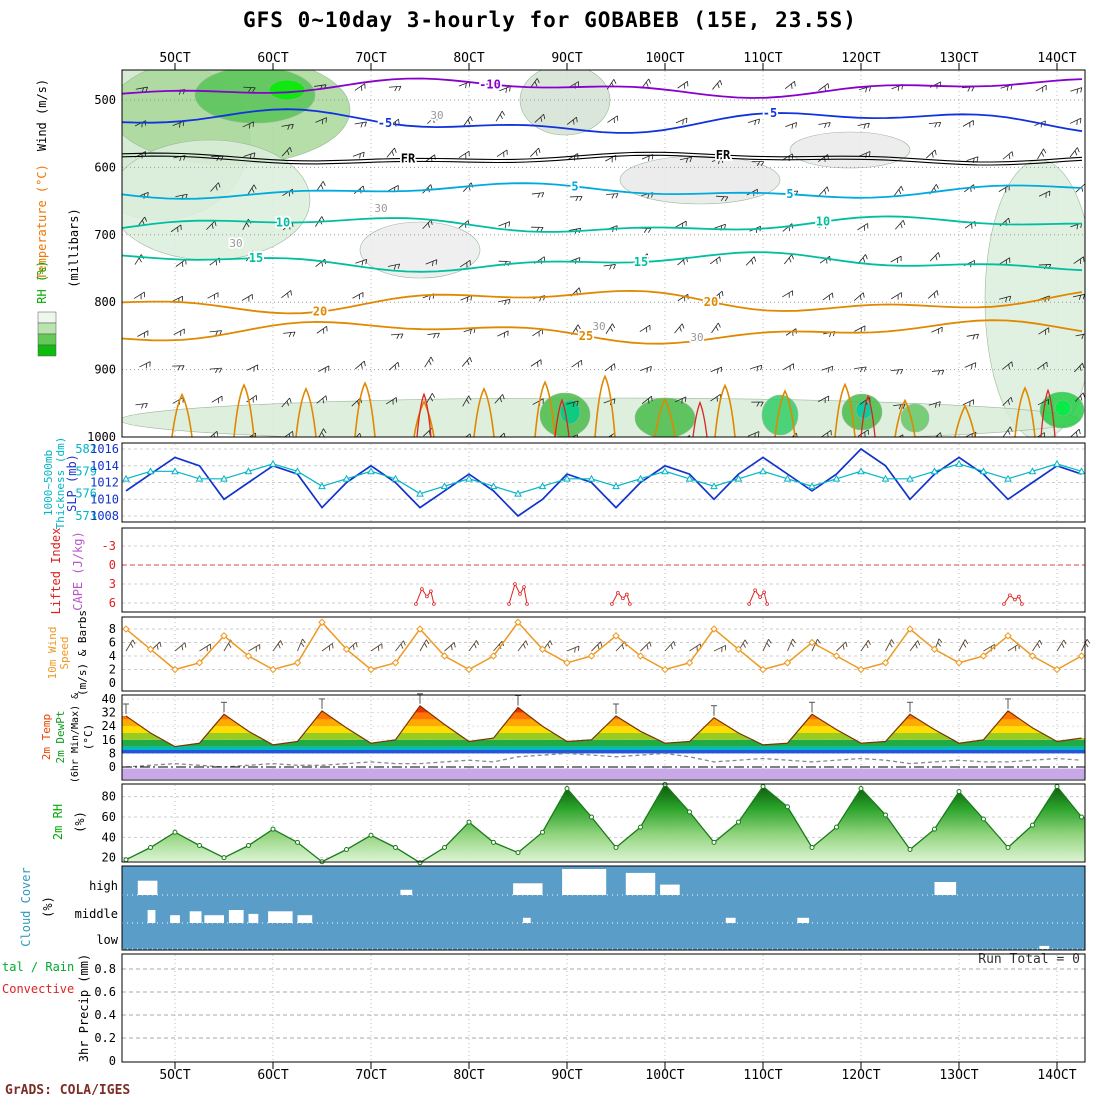 Image resolution: width=1100 pixels, height=1100 pixels. I want to click on temp2m-tick: 32, so click(109, 713).